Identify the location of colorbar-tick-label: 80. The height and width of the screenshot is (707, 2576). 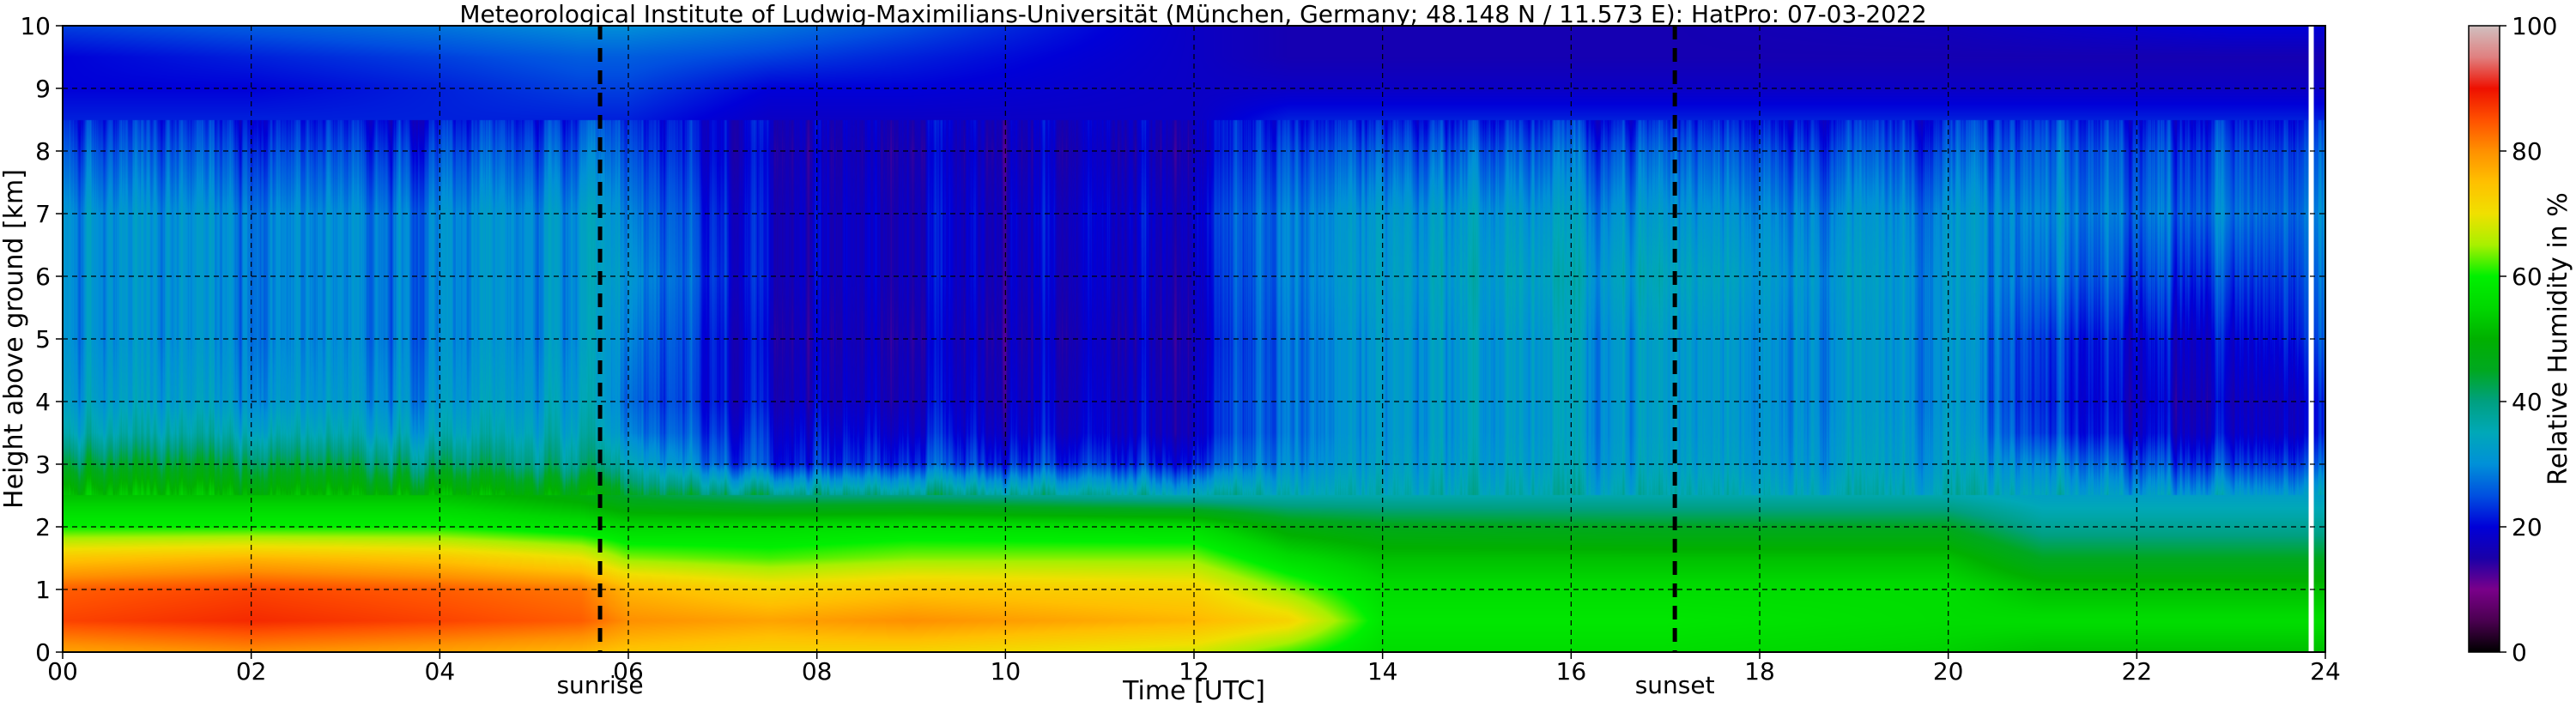
(2527, 151).